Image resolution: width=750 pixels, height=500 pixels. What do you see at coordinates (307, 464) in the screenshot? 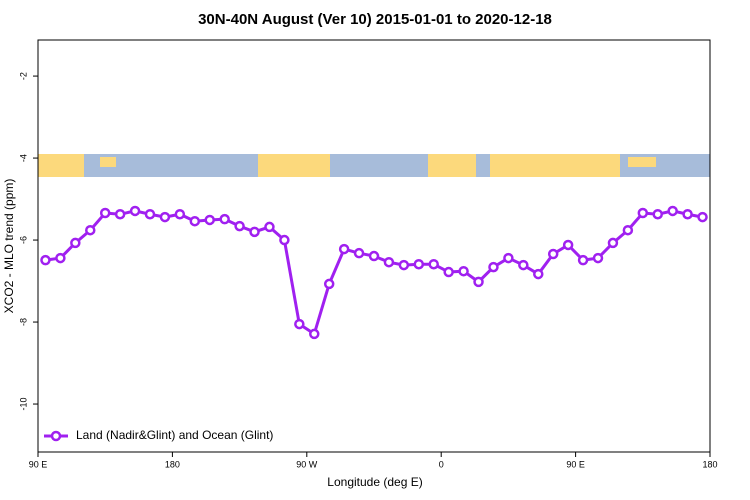
I see `x-tick-label: 90 W` at bounding box center [307, 464].